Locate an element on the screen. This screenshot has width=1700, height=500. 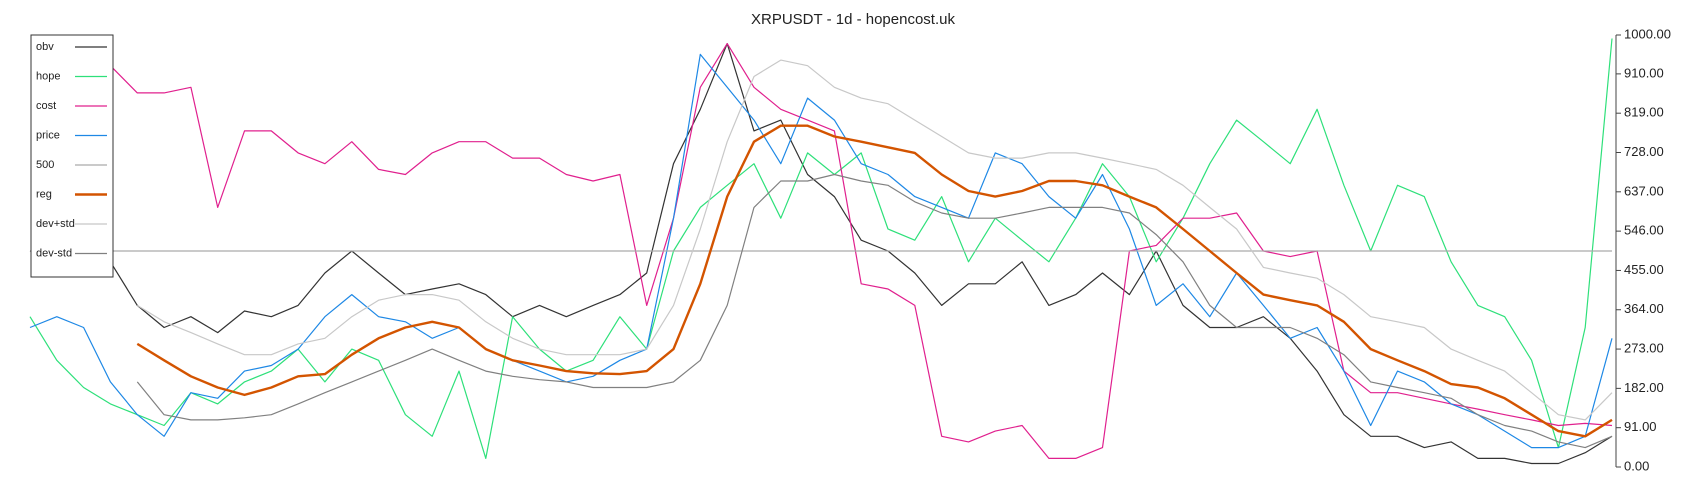
y-tick-label: 819.00 is located at coordinates (1644, 112).